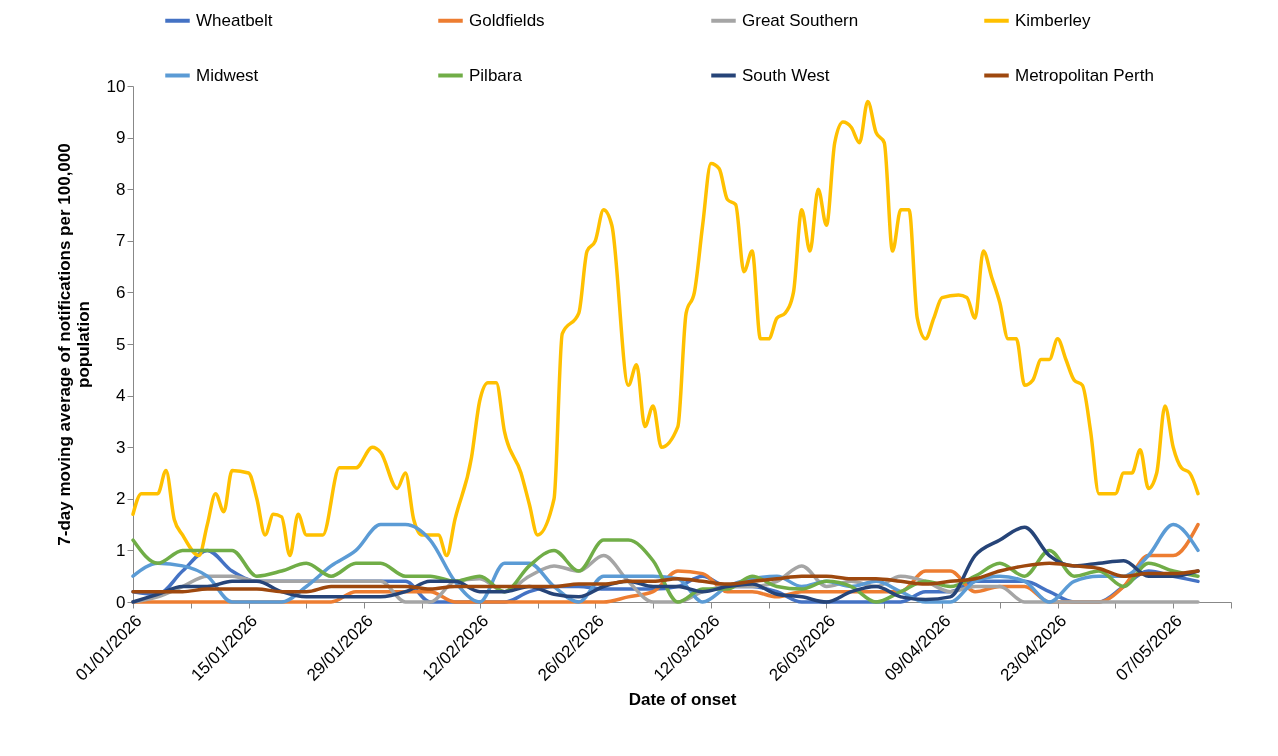  Describe the element at coordinates (121, 344) in the screenshot. I see `y-tick-label: 5` at that location.